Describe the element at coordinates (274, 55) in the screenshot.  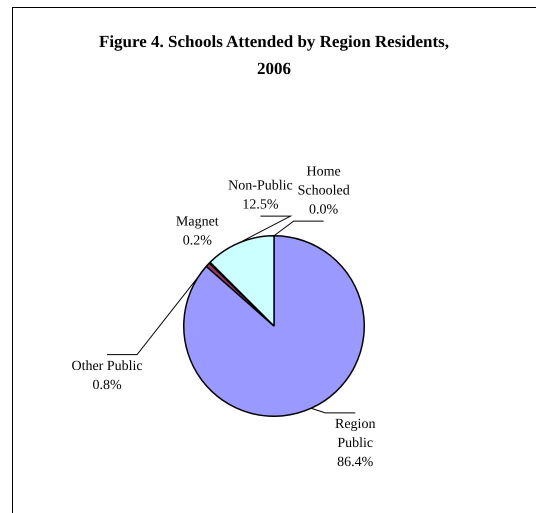
I see `chart-title: Figure 4. Schools Attended by Region Residents, 2006` at that location.